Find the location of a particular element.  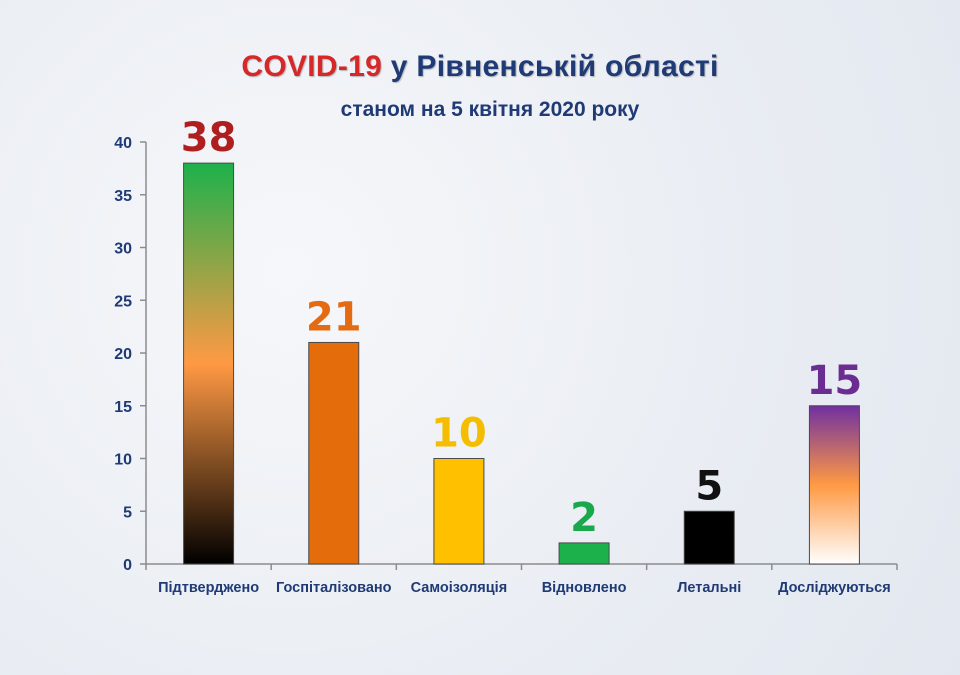

data-label: 2 is located at coordinates (584, 518).